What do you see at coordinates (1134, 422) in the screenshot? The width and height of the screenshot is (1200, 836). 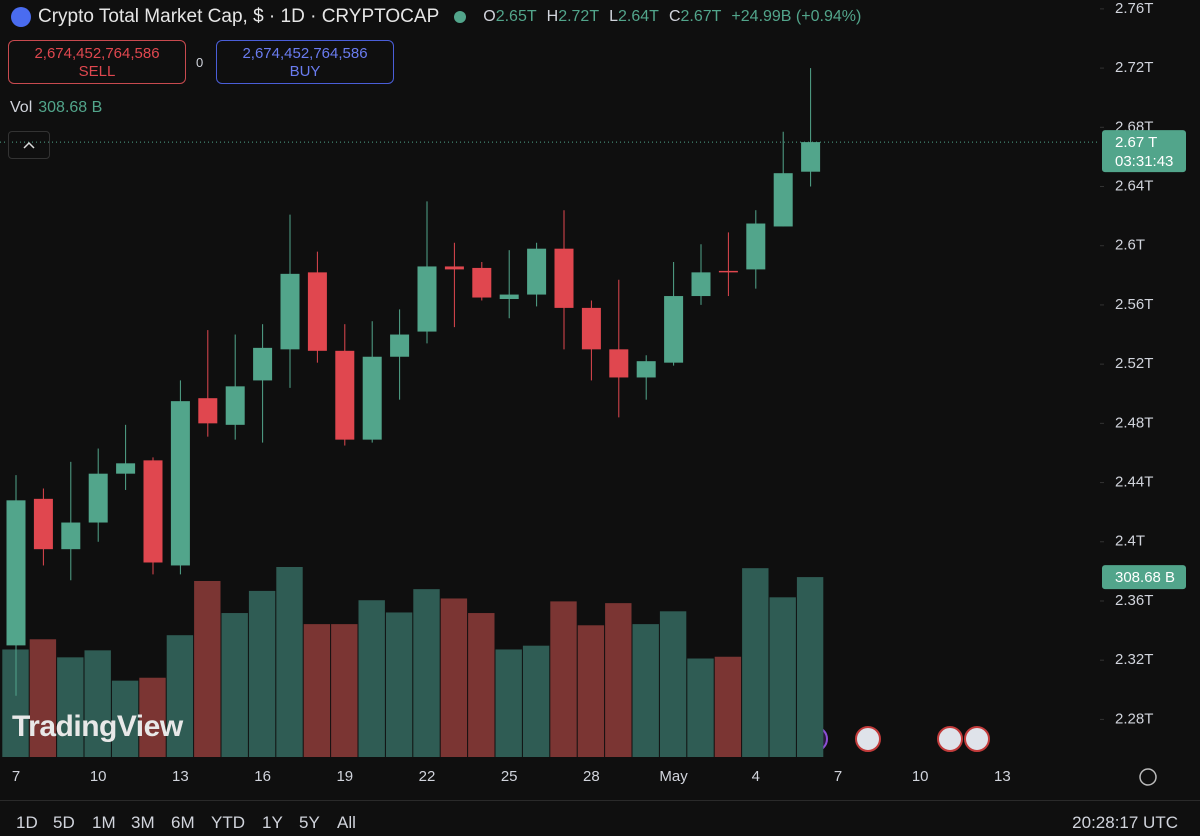 I see `y-tick-label: 2.48T` at bounding box center [1134, 422].